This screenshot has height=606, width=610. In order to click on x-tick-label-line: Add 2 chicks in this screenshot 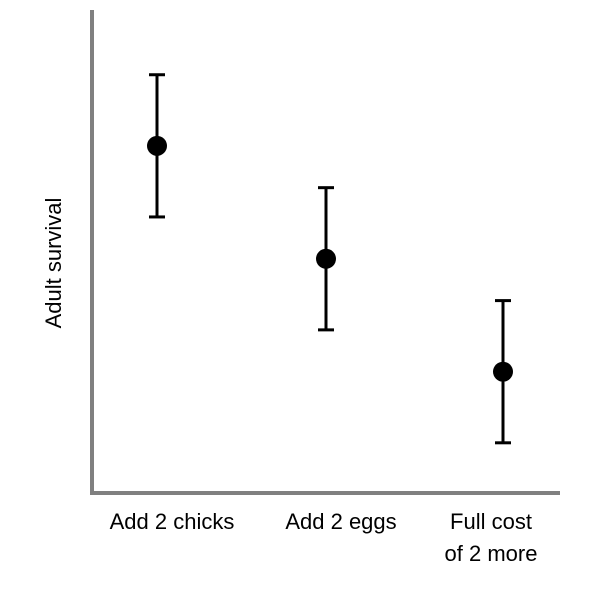, I will do `click(172, 521)`.